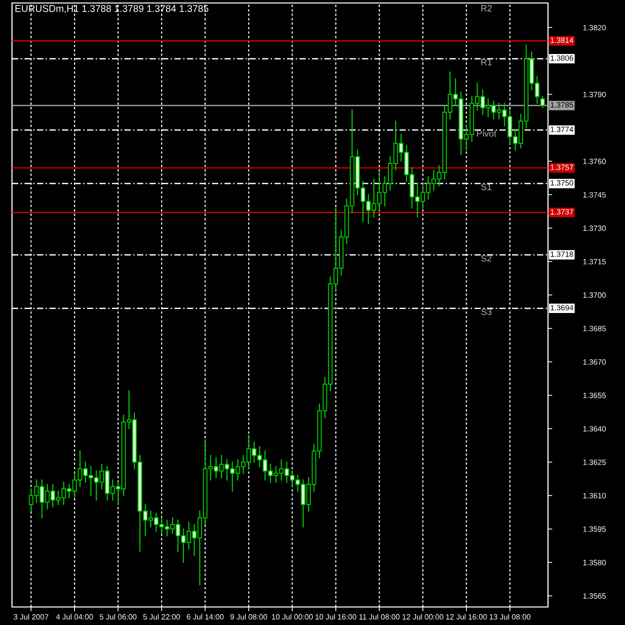 This screenshot has height=625, width=625. What do you see at coordinates (486, 258) in the screenshot?
I see `annotation: S2` at bounding box center [486, 258].